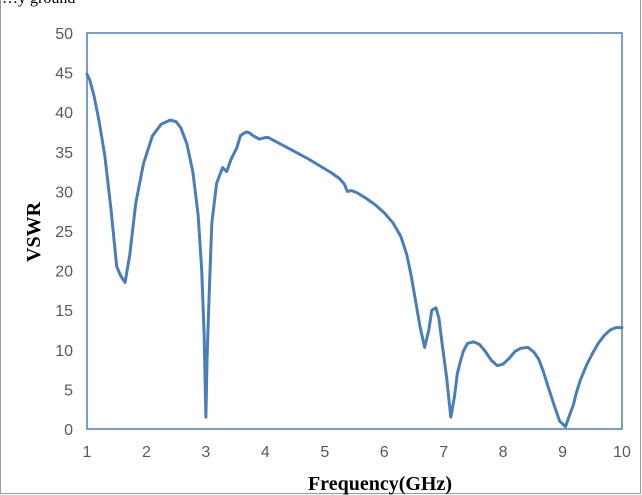  Describe the element at coordinates (64, 351) in the screenshot. I see `y-tick-label: 10` at that location.